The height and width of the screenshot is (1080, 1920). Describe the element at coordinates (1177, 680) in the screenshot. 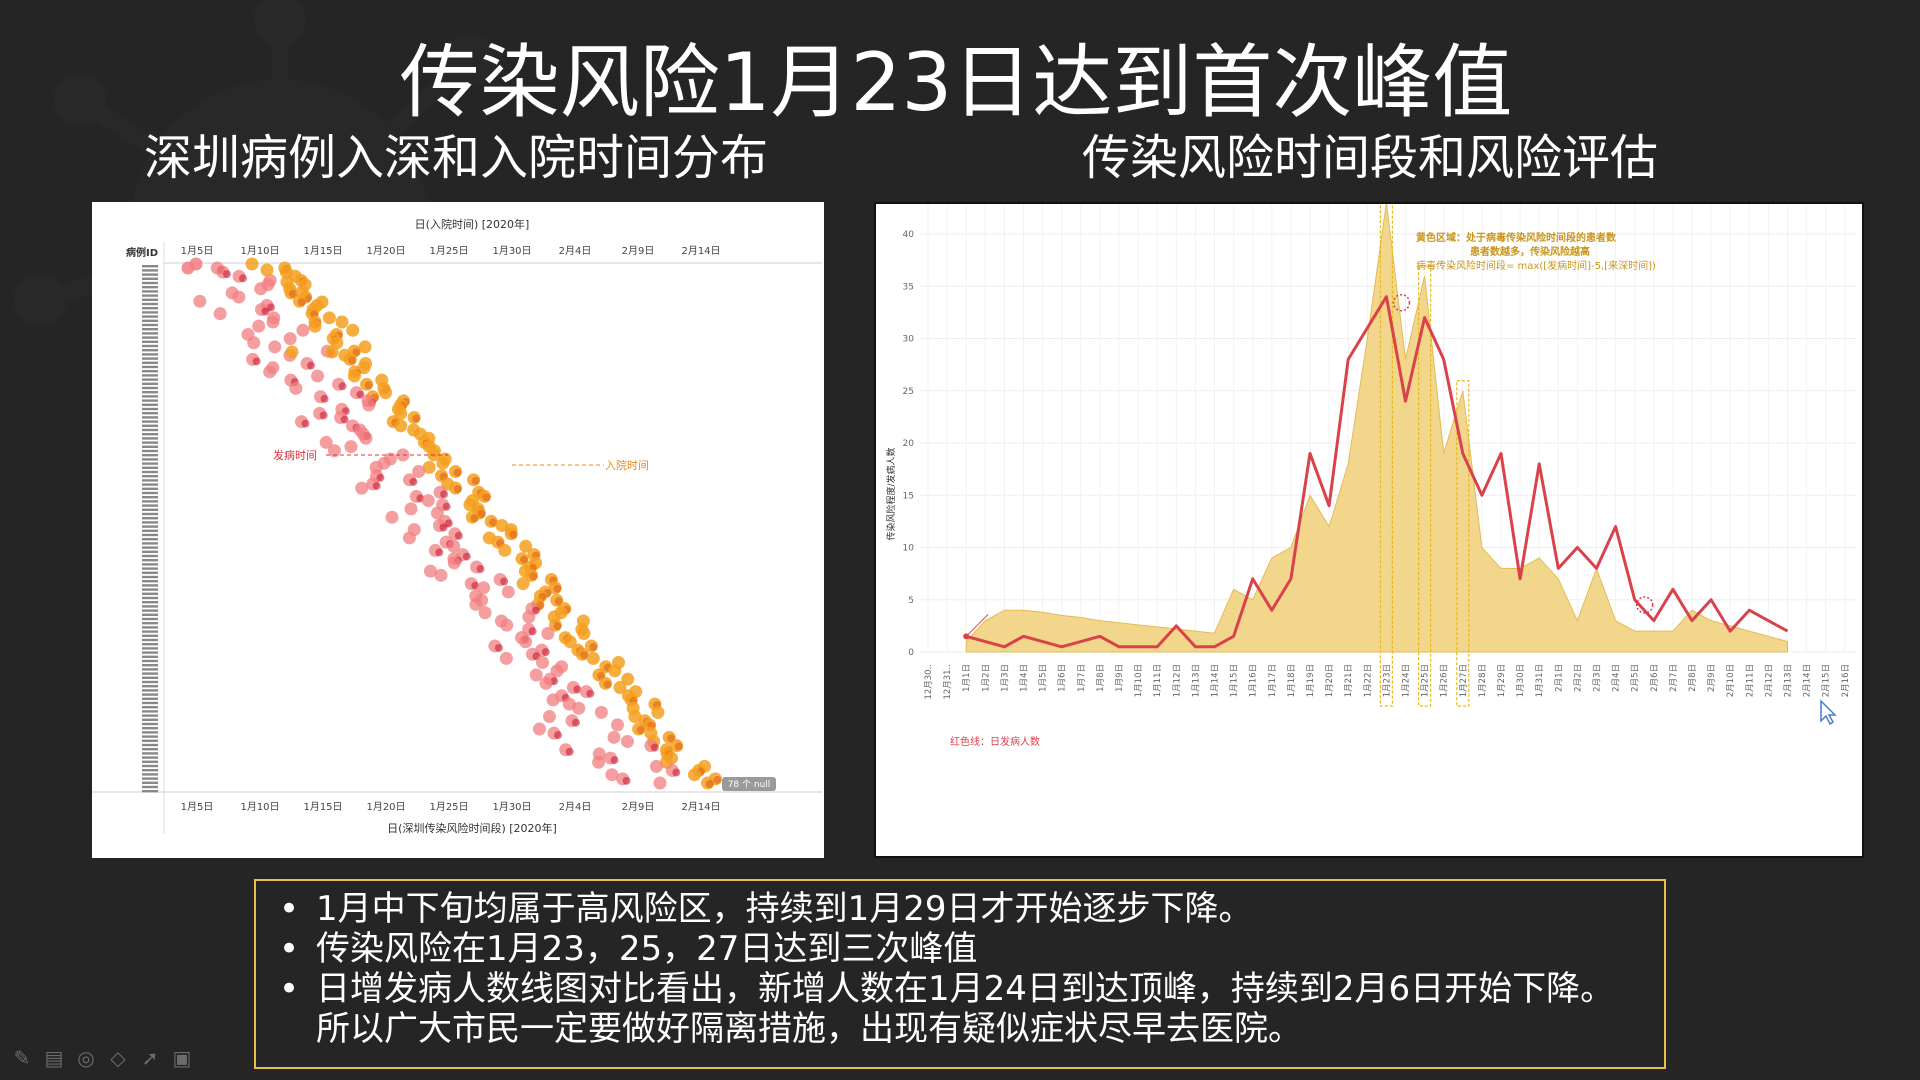

I see `x-tick-label: 1月12日` at that location.